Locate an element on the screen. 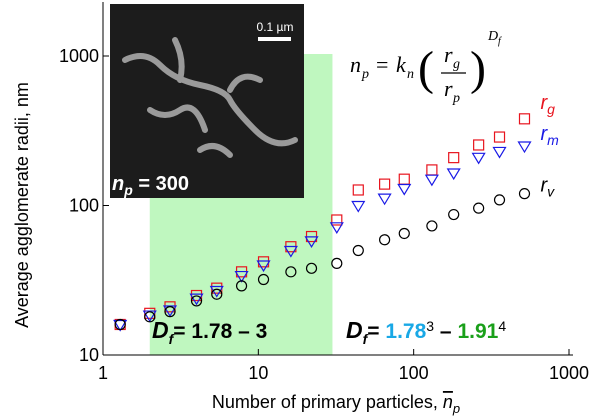 The height and width of the screenshot is (420, 597). eq-equals: = is located at coordinates (382, 64).